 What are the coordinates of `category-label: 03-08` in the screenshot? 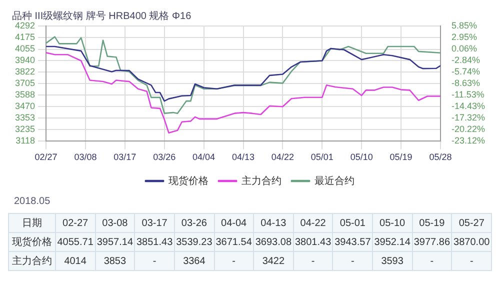 It's located at (115, 223).